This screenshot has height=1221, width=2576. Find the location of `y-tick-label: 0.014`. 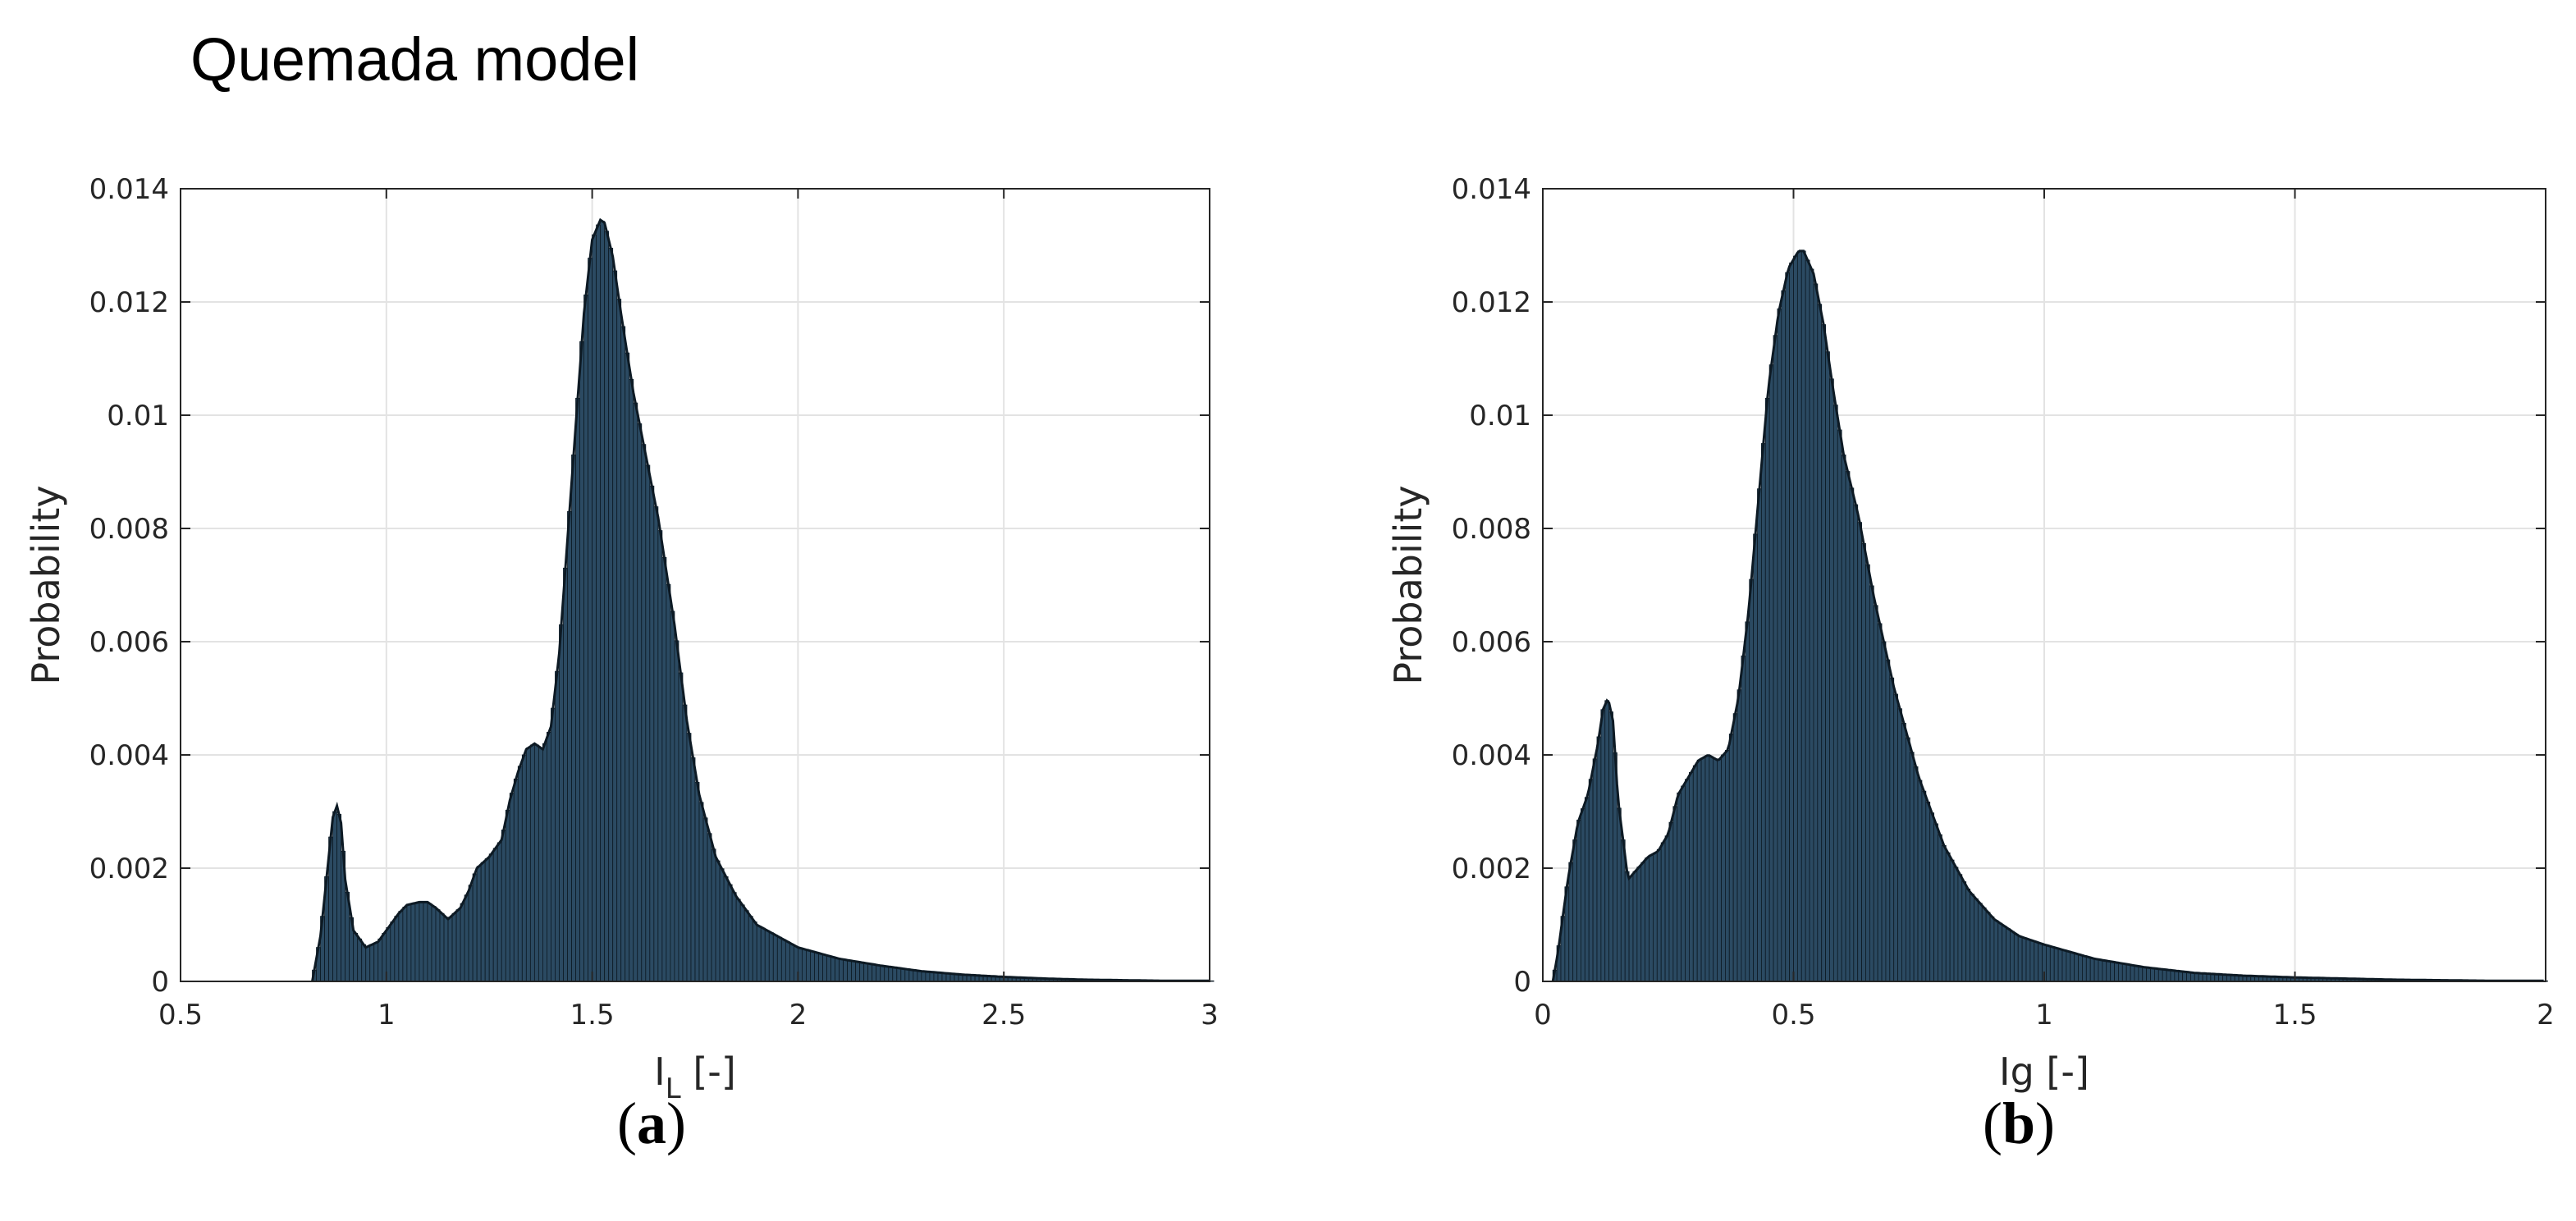

y-tick-label: 0.014 is located at coordinates (1491, 190).